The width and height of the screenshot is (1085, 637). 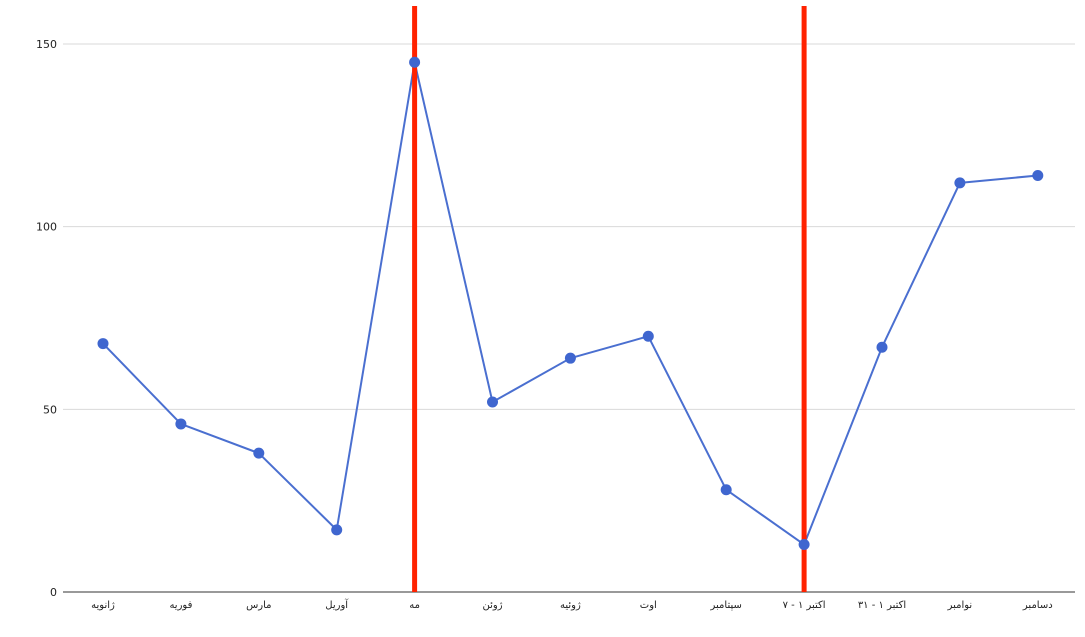 I want to click on x-category-label: اکتبر ۱ - ۳۱, so click(x=882, y=605).